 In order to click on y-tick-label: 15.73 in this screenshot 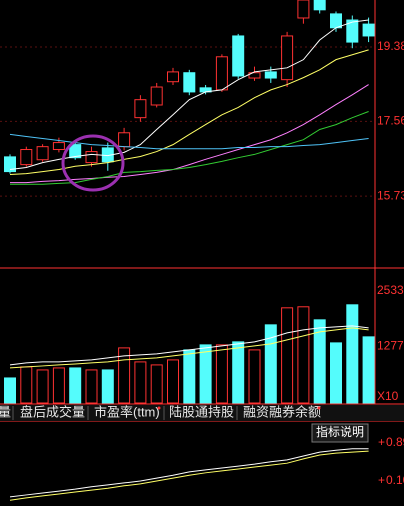, I will do `click(390, 195)`.